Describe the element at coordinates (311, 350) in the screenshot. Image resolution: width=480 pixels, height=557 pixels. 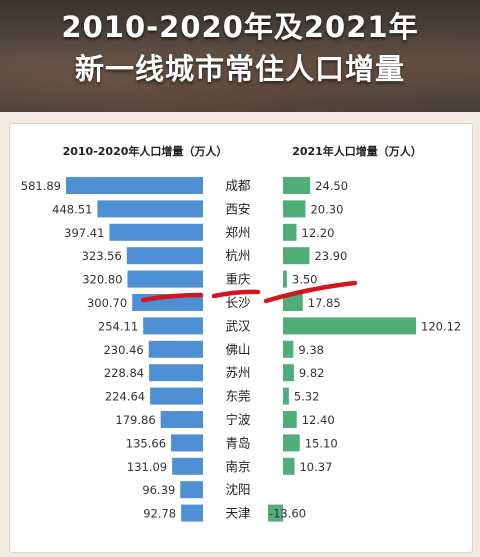
I see `right-value-label: 9.38` at that location.